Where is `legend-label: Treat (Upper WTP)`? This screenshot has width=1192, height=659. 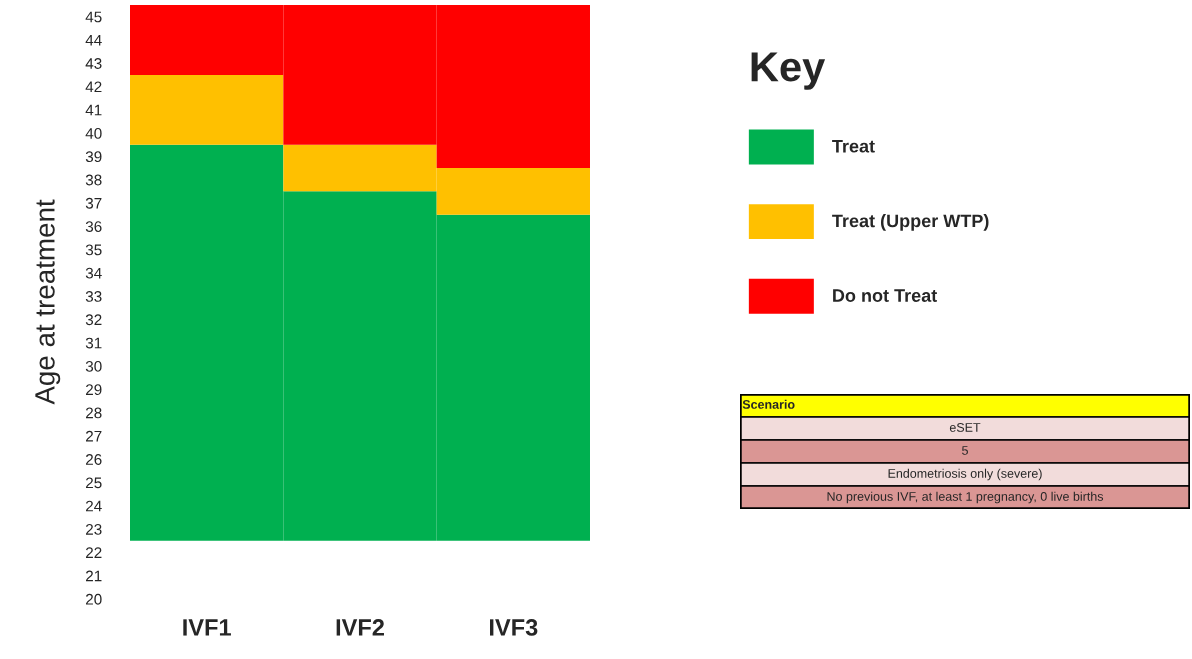 legend-label: Treat (Upper WTP) is located at coordinates (910, 222).